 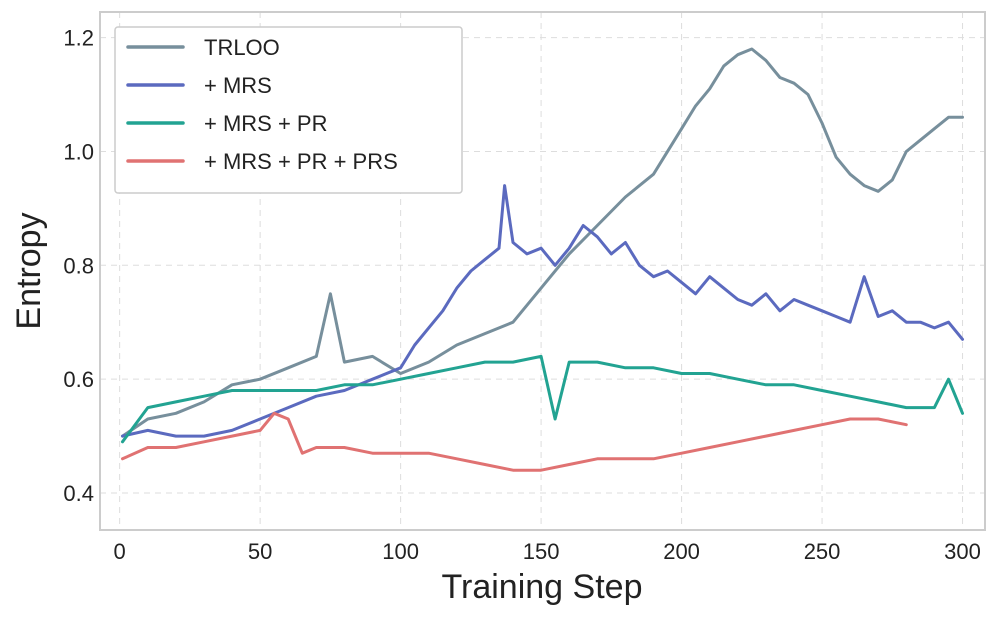 I want to click on y-tick-labels: 0.4 0.6 0.8 1.0 1.2, so click(x=78, y=266).